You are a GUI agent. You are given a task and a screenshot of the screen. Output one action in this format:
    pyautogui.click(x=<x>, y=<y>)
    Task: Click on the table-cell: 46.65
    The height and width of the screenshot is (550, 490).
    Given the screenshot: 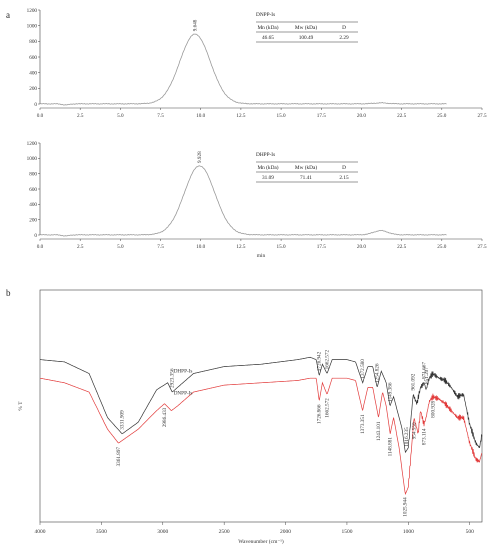 What is the action you would take?
    pyautogui.click(x=268, y=38)
    